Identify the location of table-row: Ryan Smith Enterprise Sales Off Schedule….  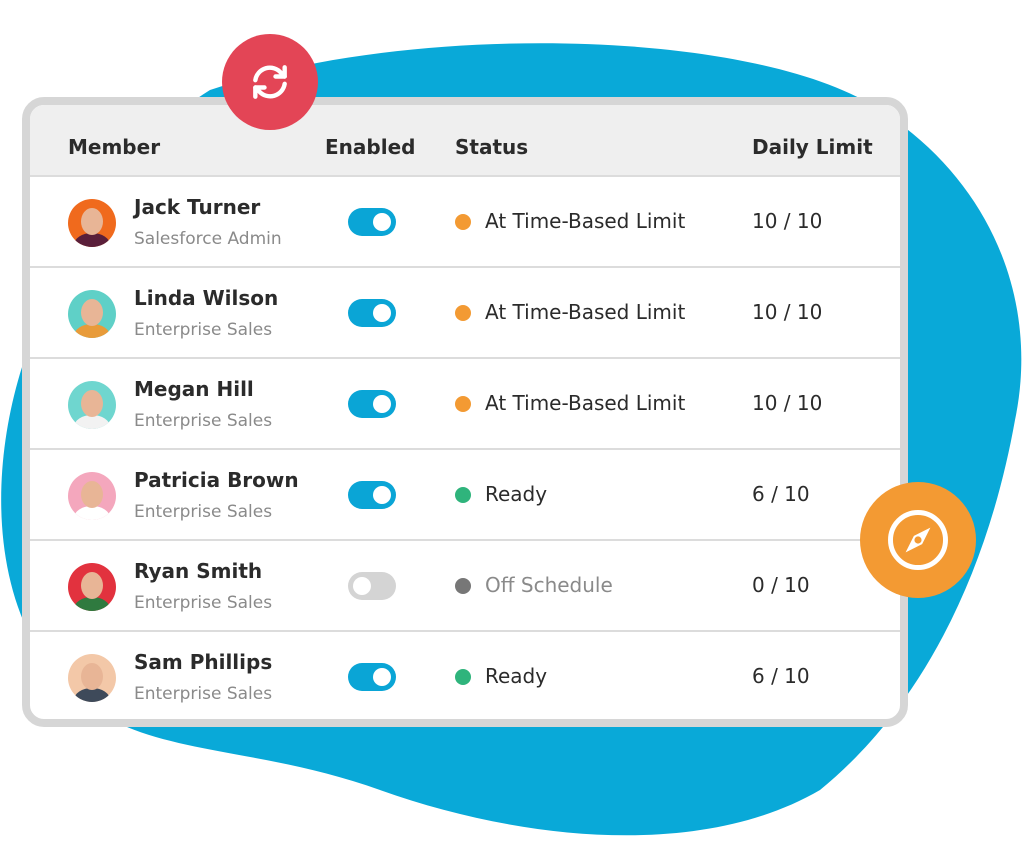
(465, 586).